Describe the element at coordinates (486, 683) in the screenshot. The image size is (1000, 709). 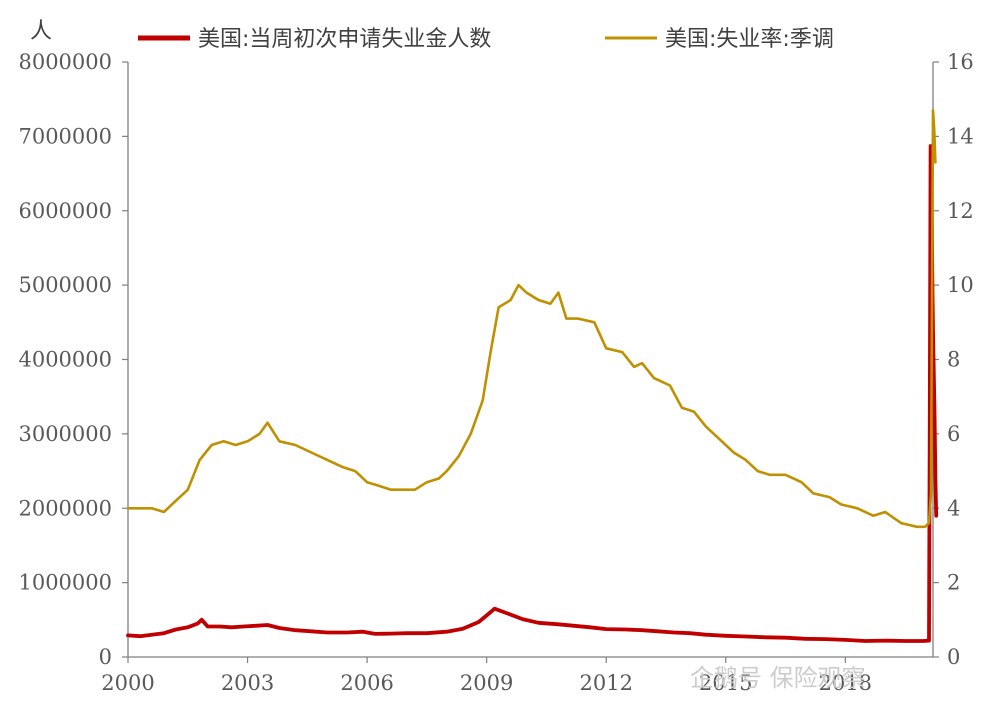
I see `x-tick-label: 2009` at that location.